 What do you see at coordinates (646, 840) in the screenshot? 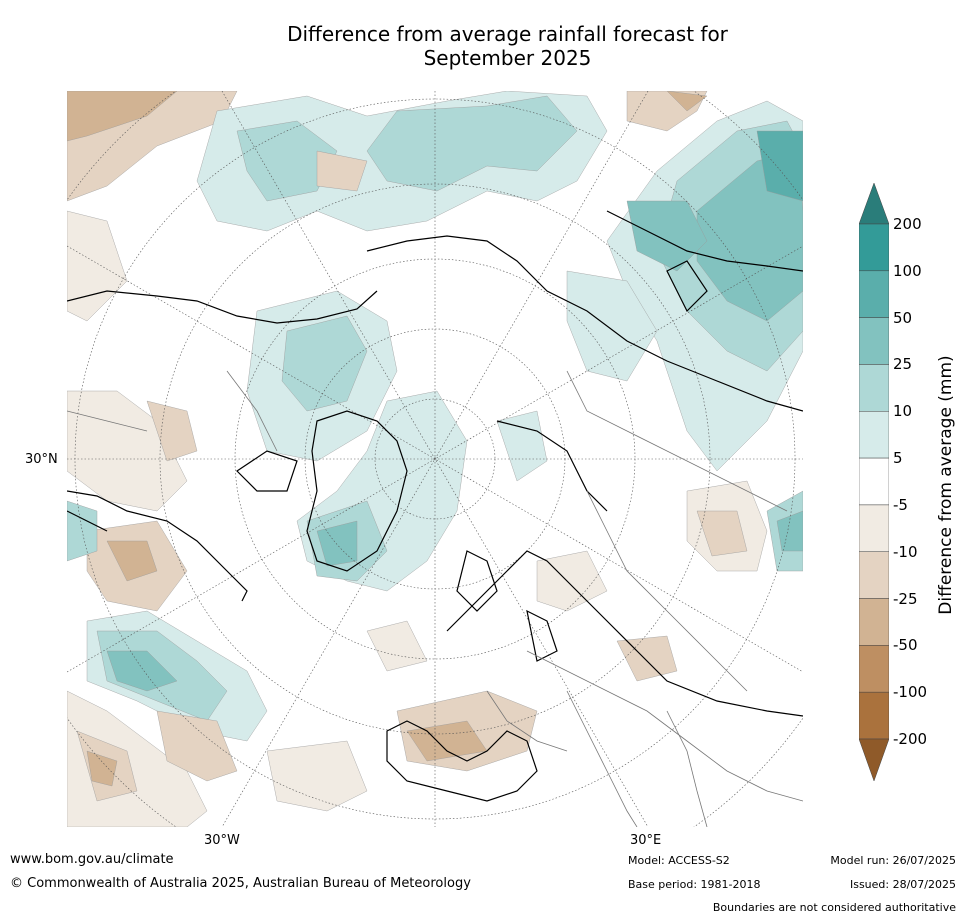
I see `lon-label-30e: 30°E` at bounding box center [646, 840].